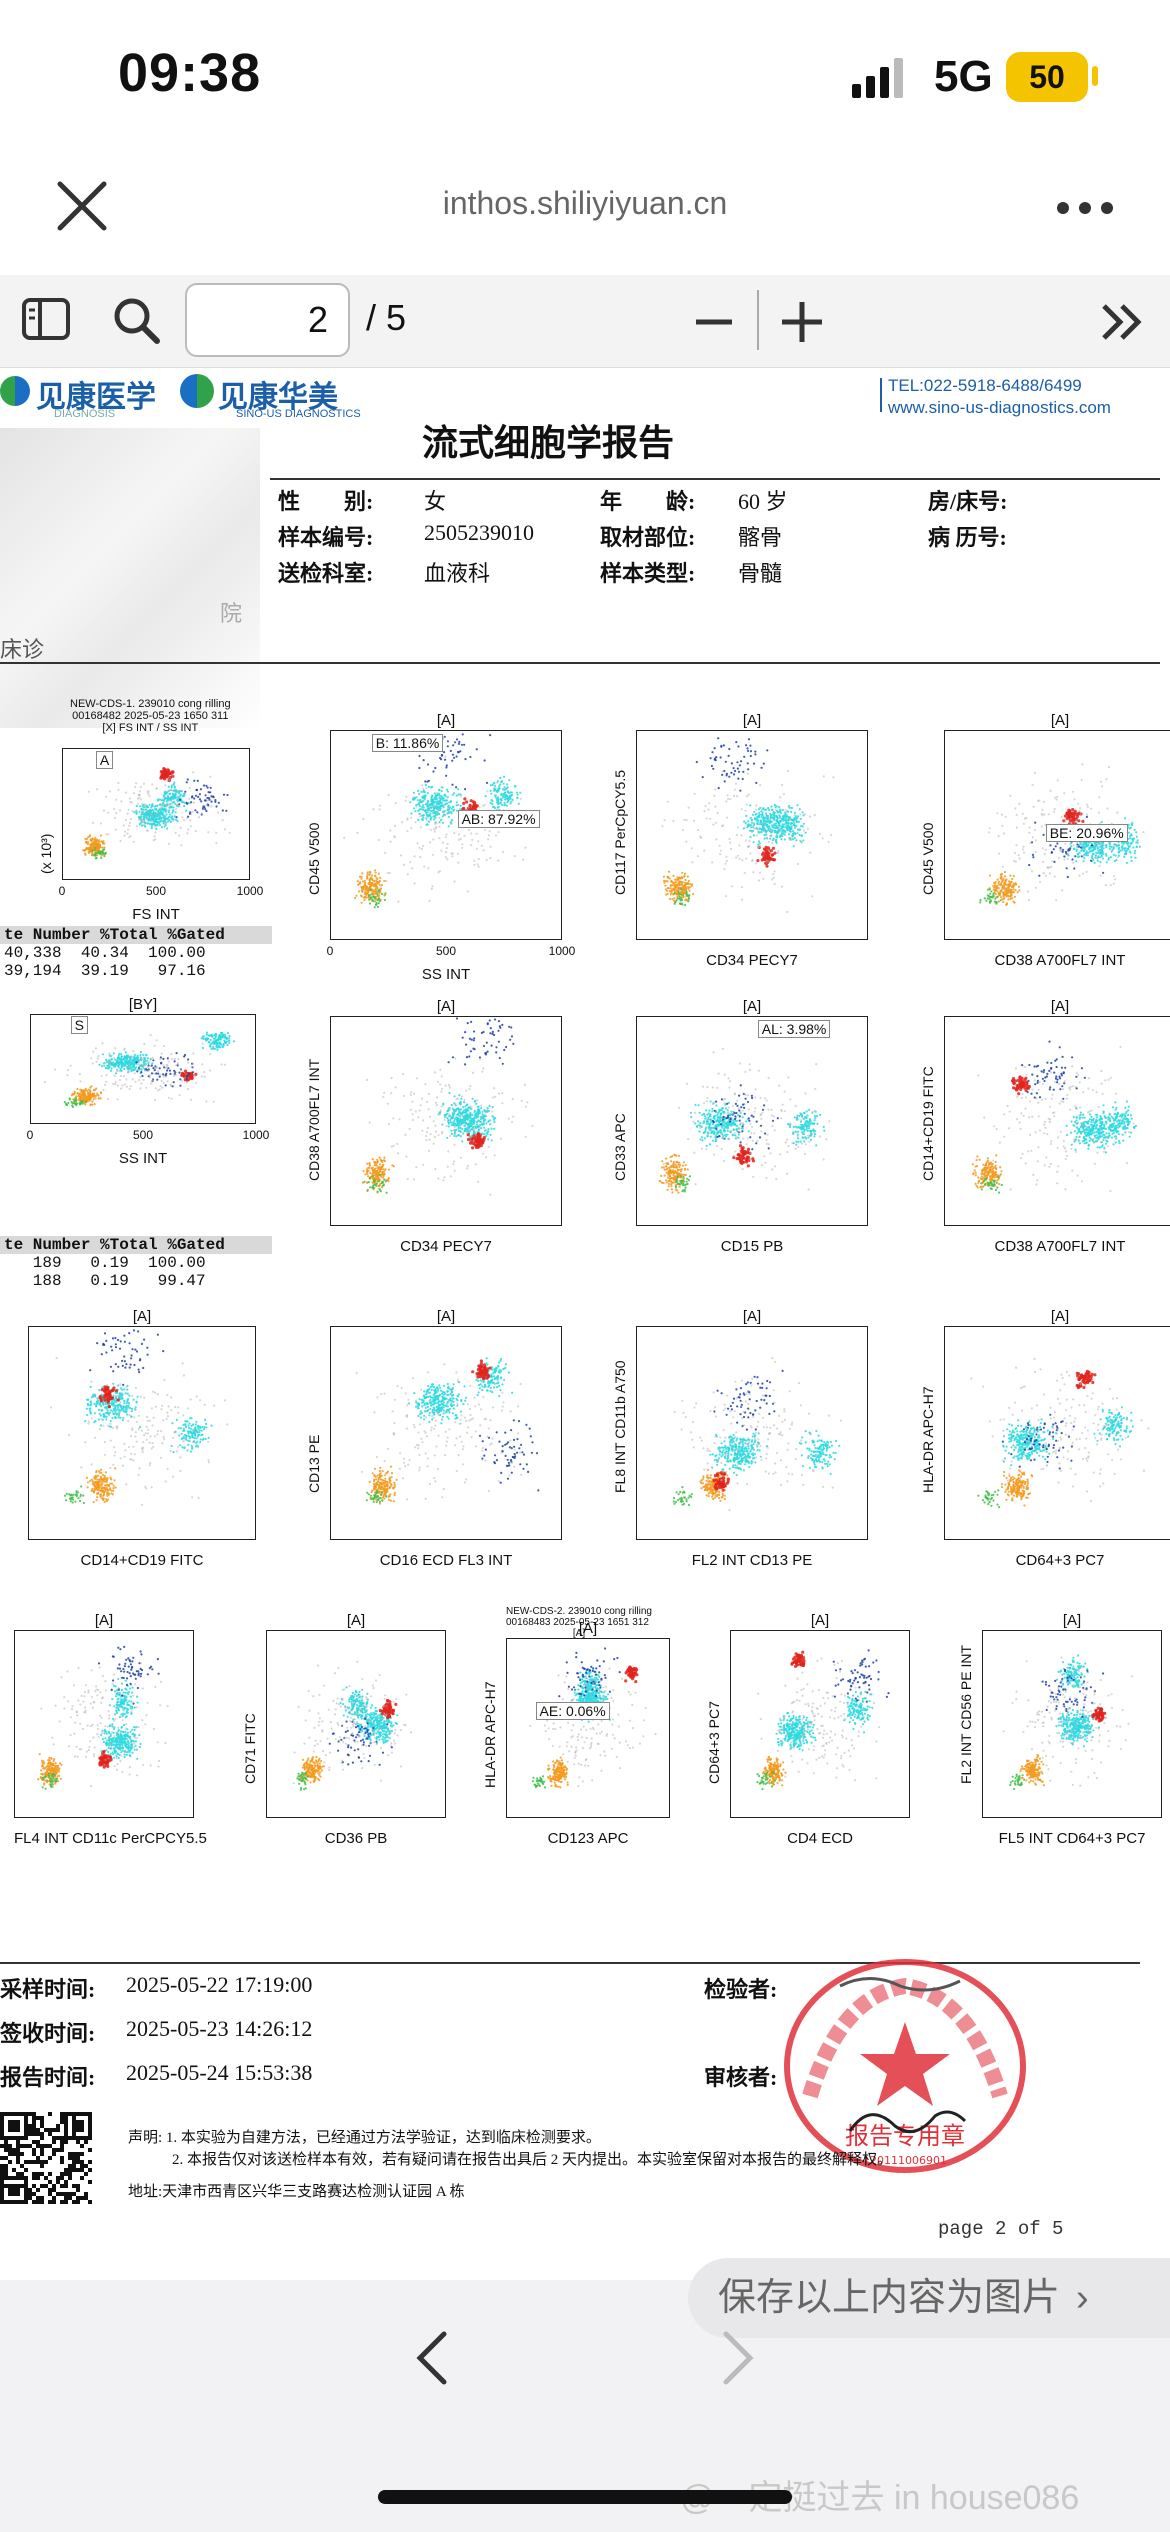 Image resolution: width=1170 pixels, height=2532 pixels. Describe the element at coordinates (82, 206) in the screenshot. I see `close-icon` at that location.